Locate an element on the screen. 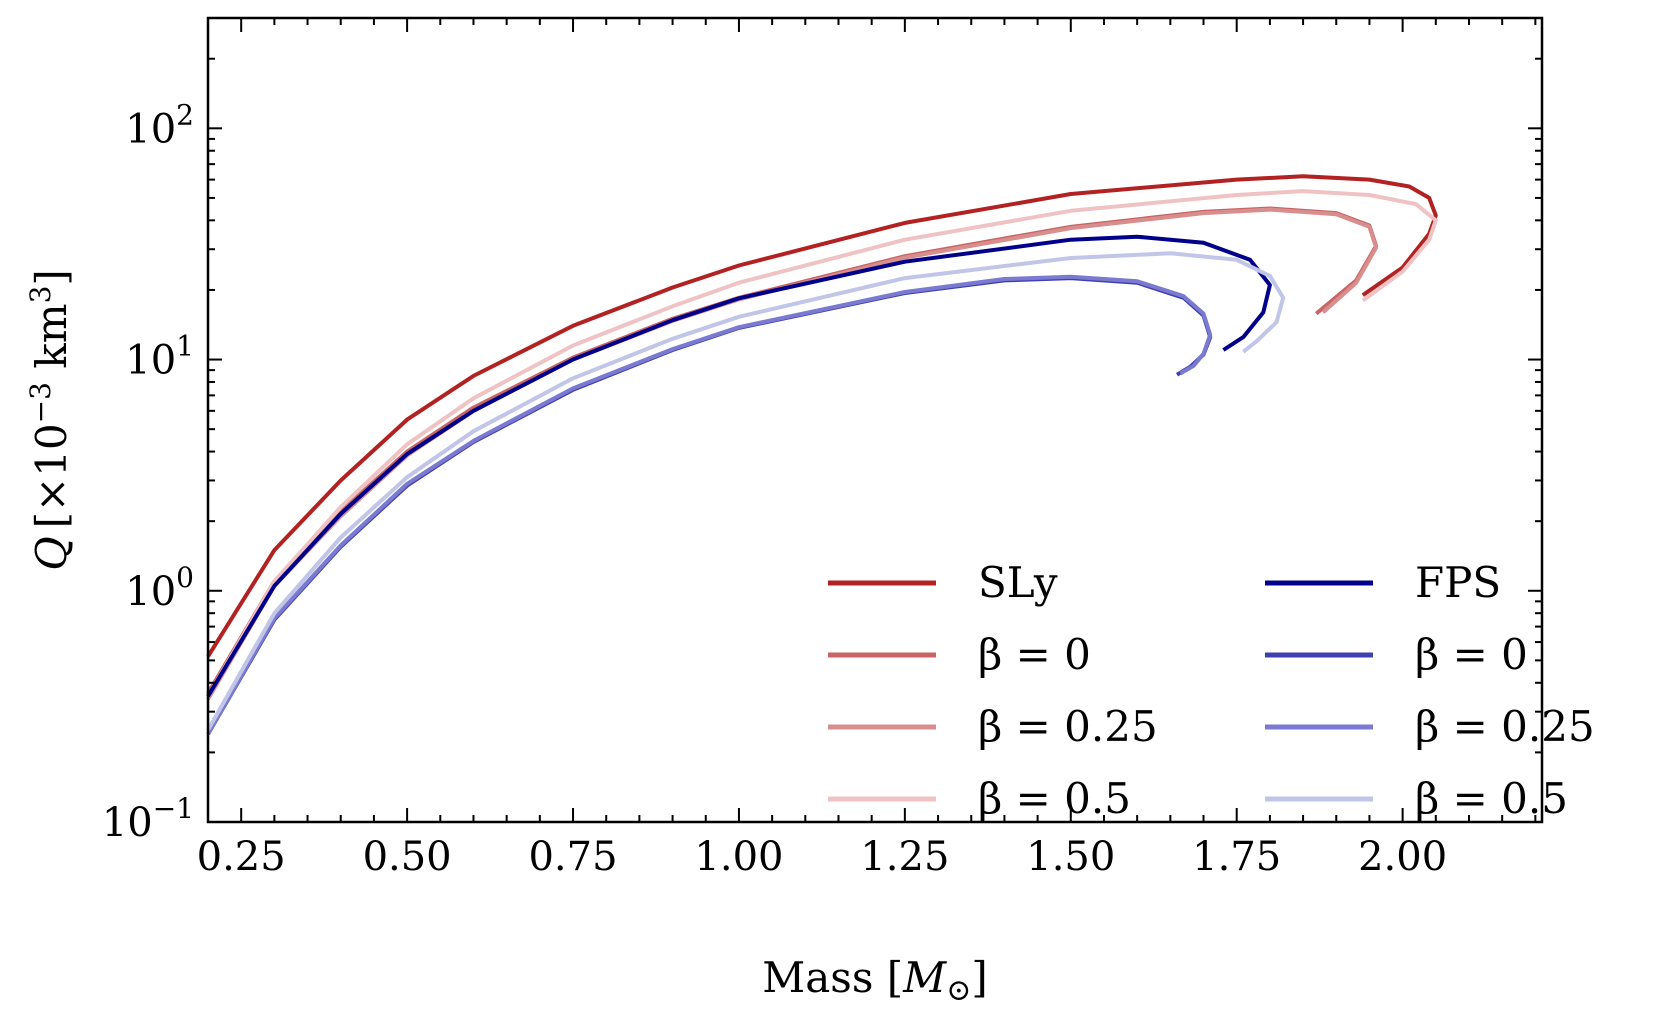 The width and height of the screenshot is (1662, 1021). y-tick-label-3: 10² is located at coordinates (159, 125).